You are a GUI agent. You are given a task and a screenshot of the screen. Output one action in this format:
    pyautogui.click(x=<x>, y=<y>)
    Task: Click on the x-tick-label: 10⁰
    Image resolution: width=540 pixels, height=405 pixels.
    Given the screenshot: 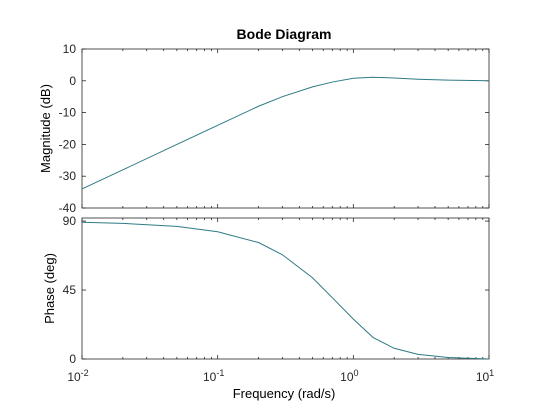 What is the action you would take?
    pyautogui.click(x=349, y=376)
    